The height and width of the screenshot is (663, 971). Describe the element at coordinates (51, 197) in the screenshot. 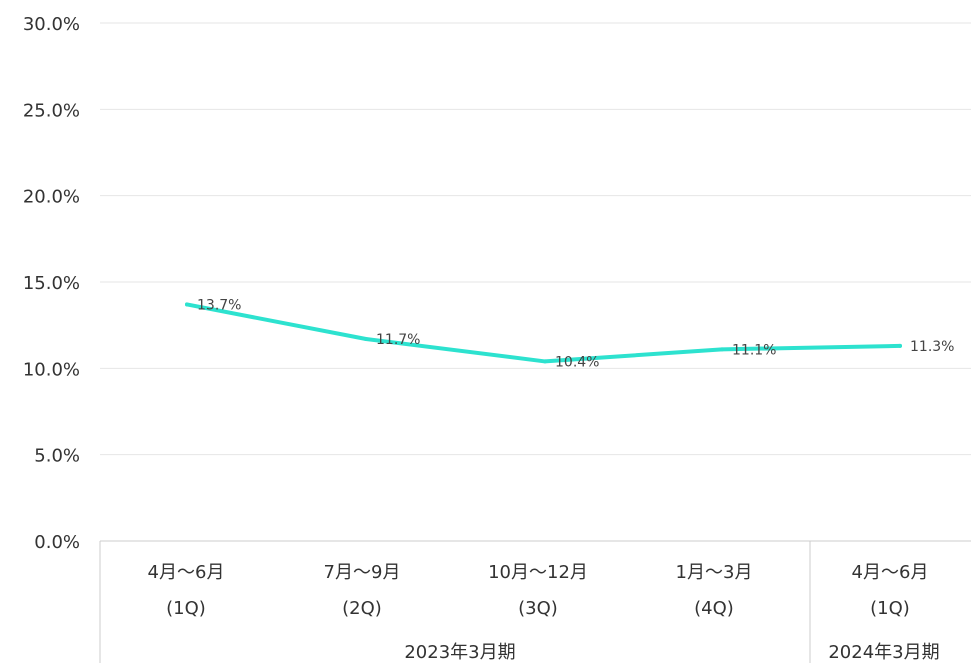

I see `y-tick-label: 20.0%` at that location.